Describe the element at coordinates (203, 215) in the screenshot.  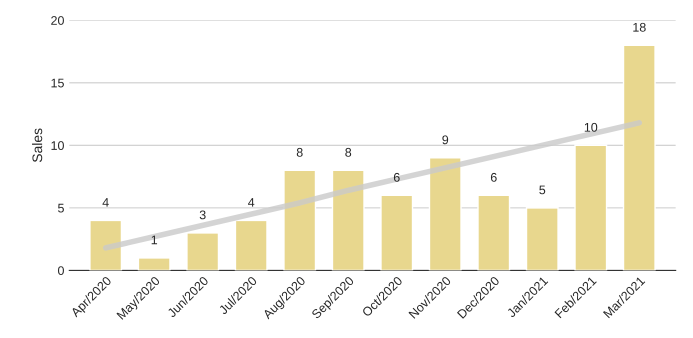
I see `data-label: 3` at that location.